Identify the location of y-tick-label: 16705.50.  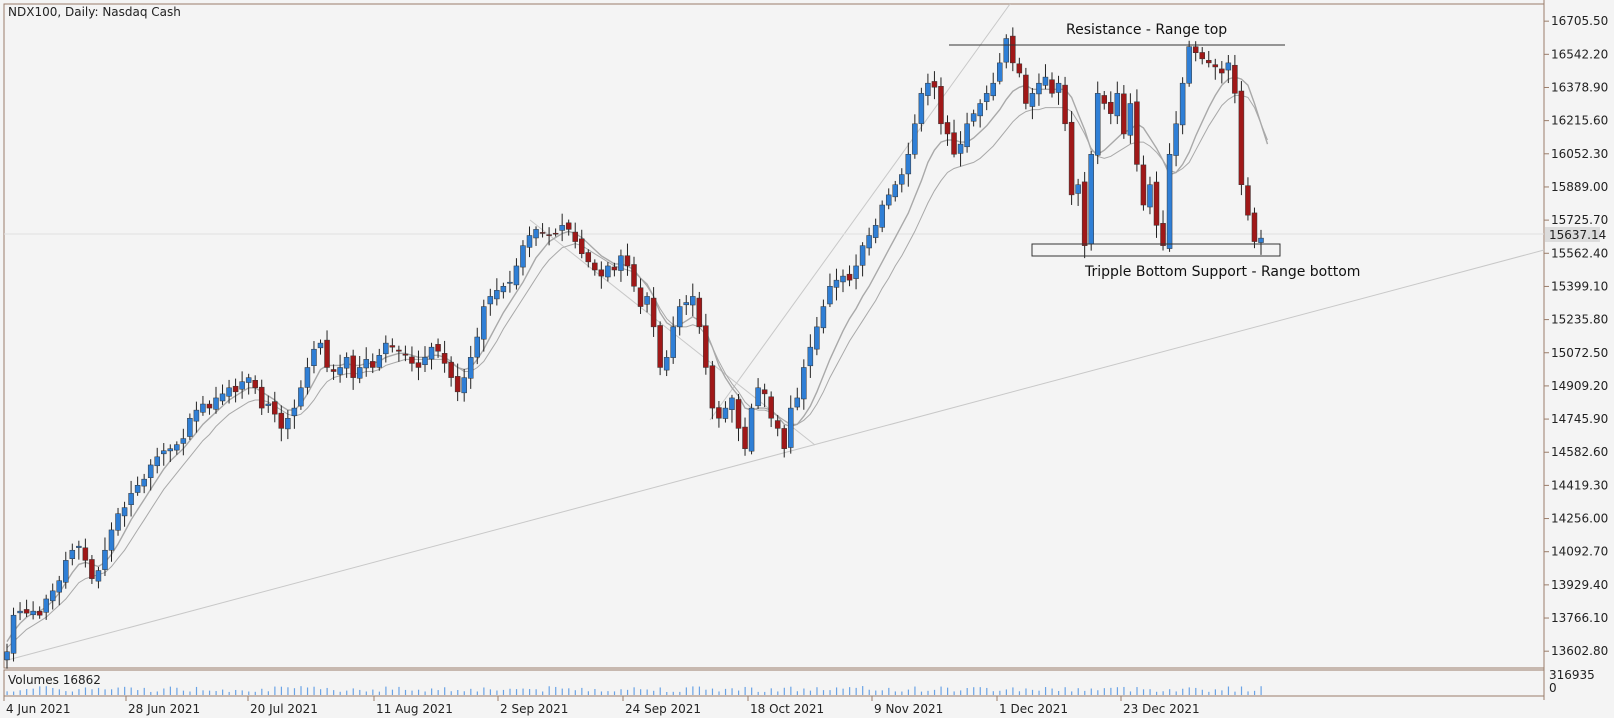
(1579, 21).